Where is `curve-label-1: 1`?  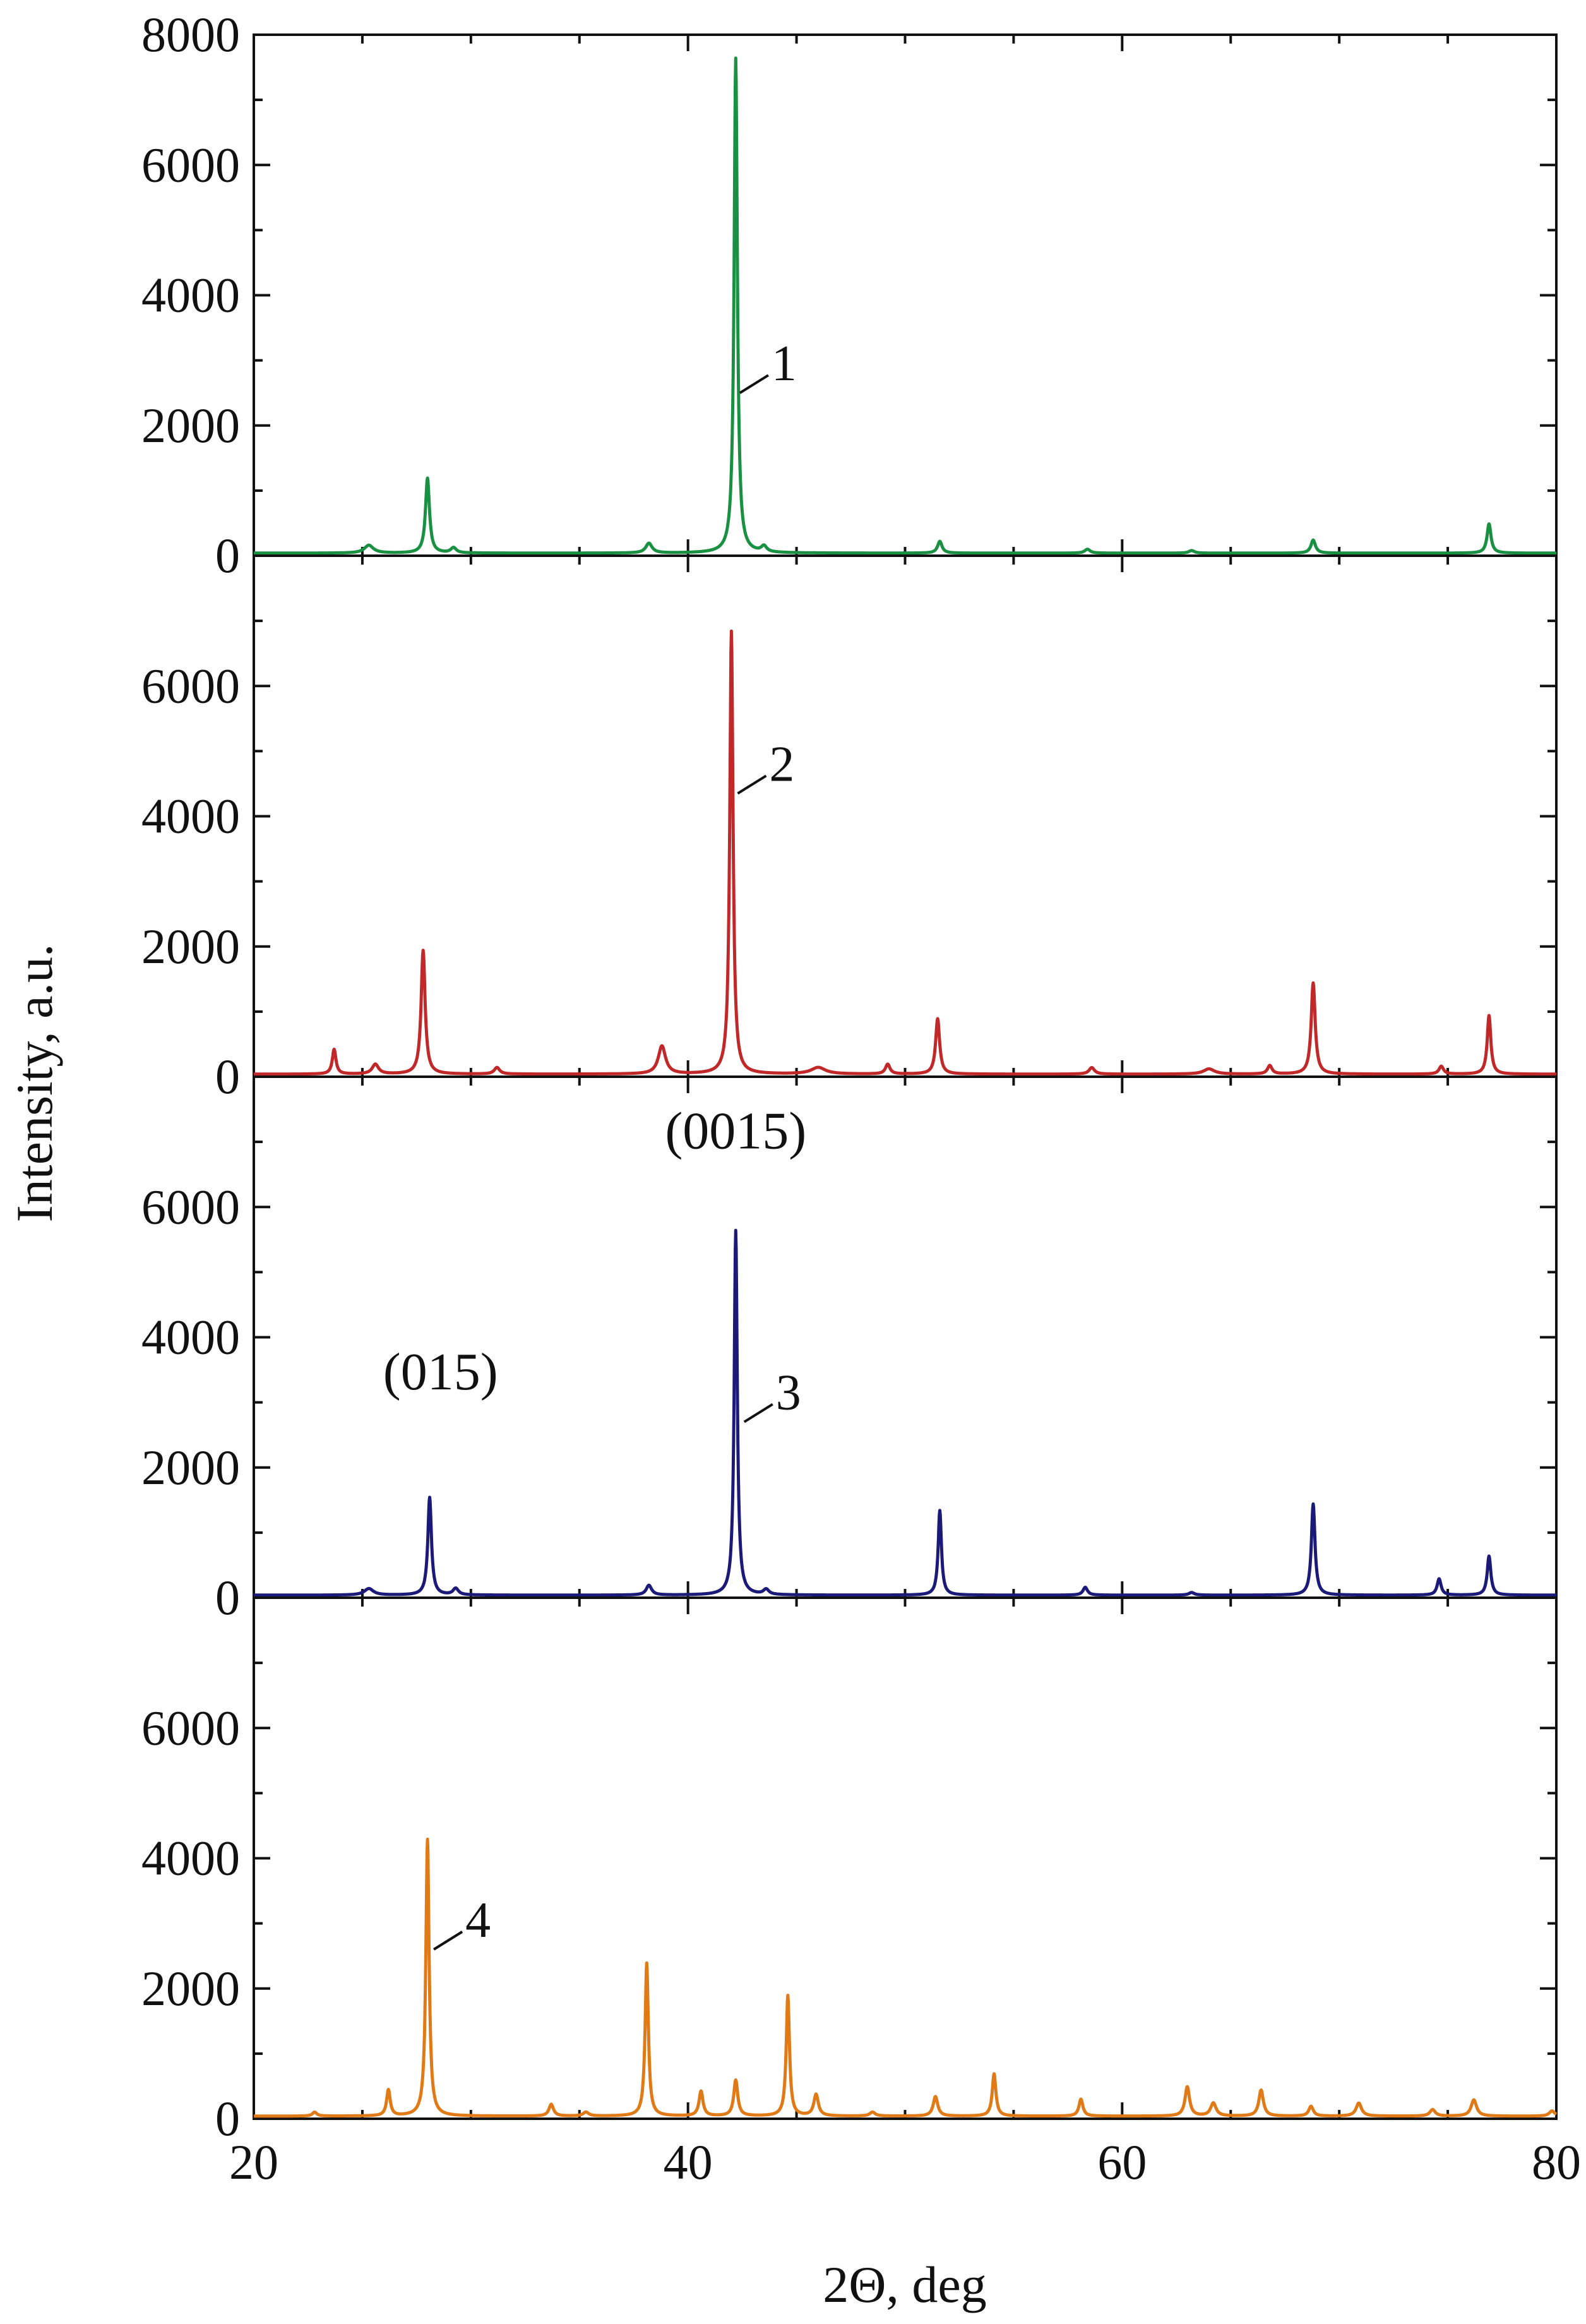
curve-label-1: 1 is located at coordinates (784, 364).